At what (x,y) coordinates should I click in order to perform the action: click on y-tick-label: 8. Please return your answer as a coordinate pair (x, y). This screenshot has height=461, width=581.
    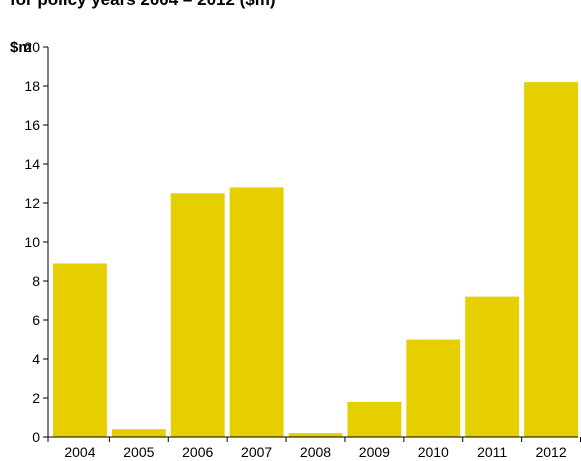
    Looking at the image, I should click on (36, 281).